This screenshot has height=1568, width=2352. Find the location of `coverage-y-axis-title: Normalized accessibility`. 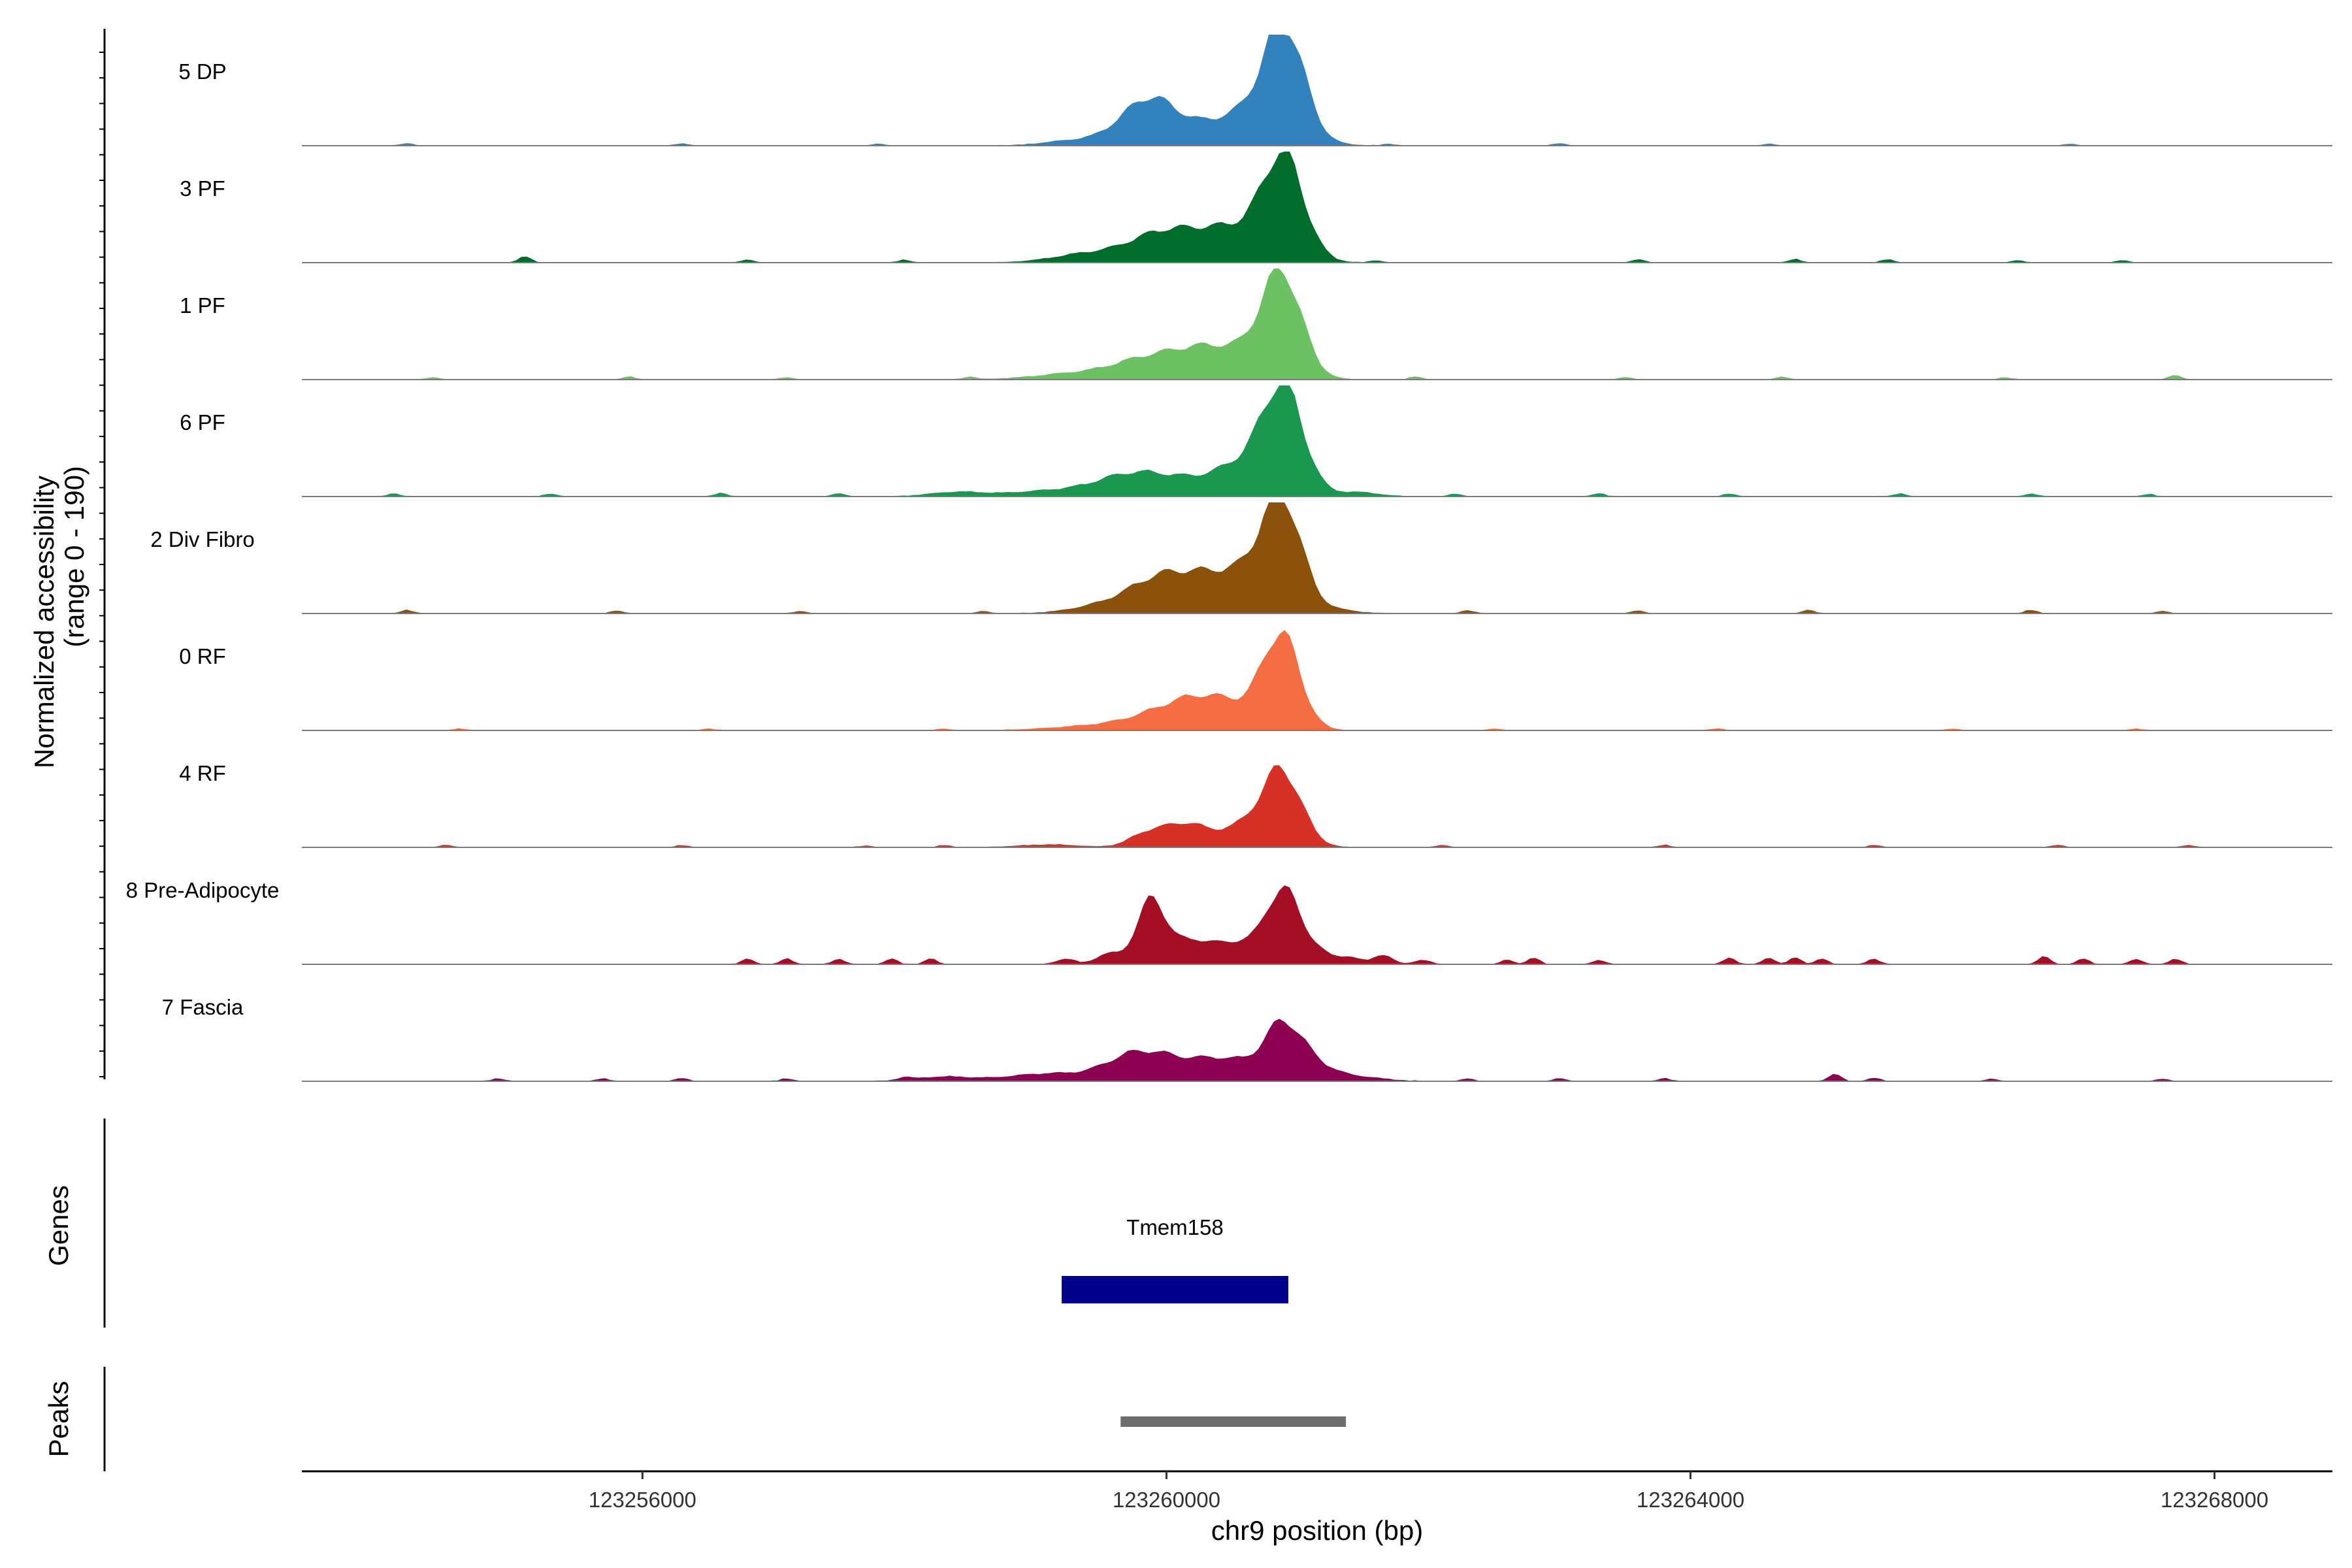

coverage-y-axis-title: Normalized accessibility is located at coordinates (44, 622).